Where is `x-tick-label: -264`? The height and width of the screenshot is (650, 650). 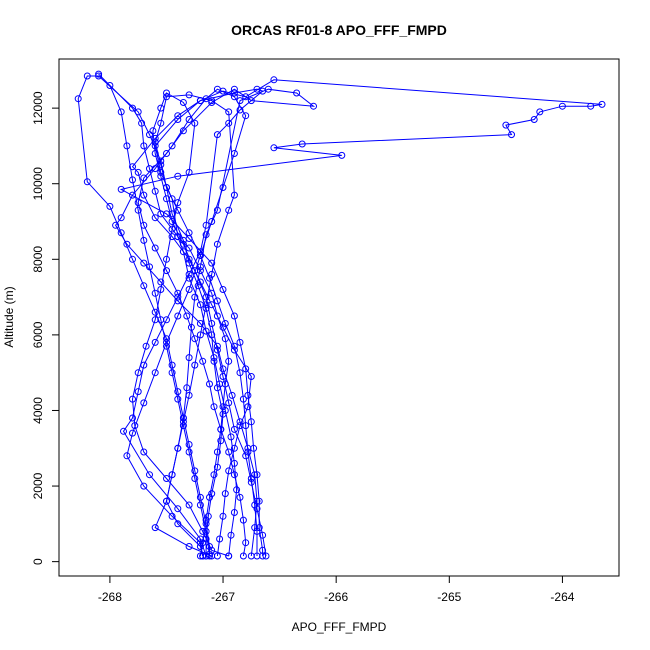 x-tick-label: -264 is located at coordinates (562, 597).